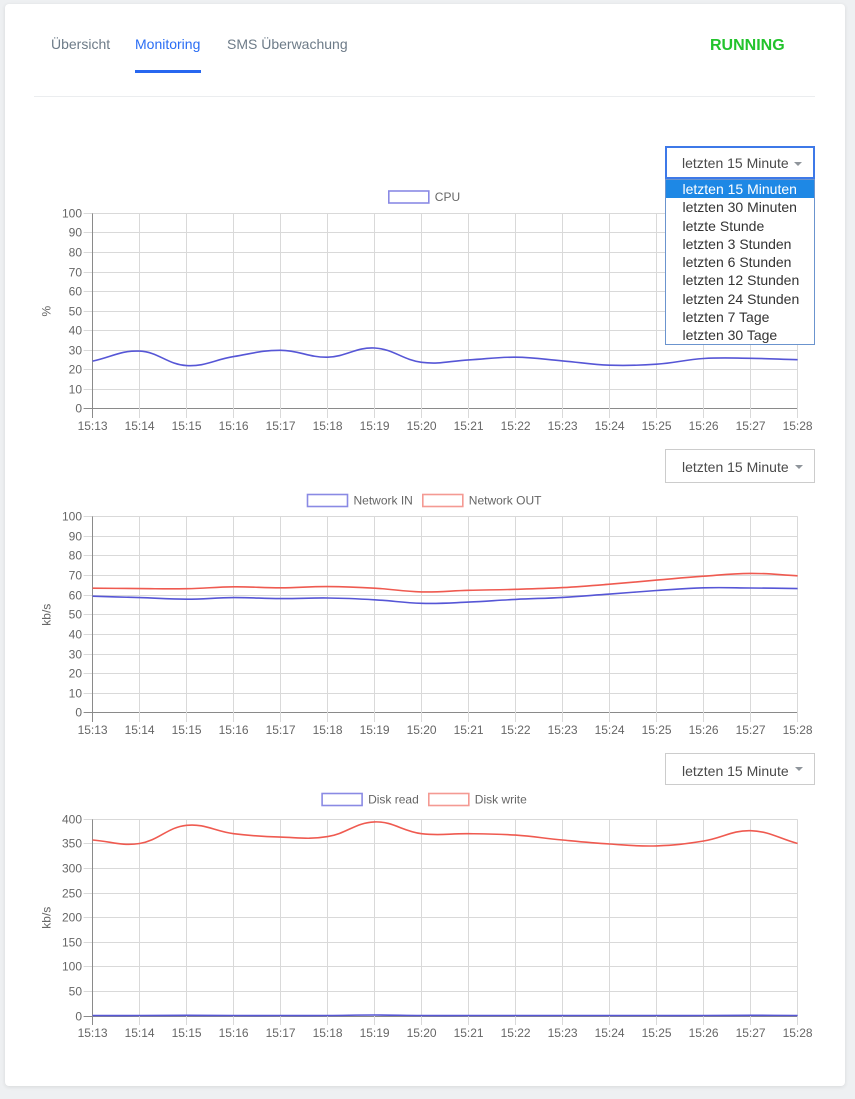 This screenshot has width=855, height=1099. What do you see at coordinates (505, 501) in the screenshot?
I see `svg-text: Network OUT` at bounding box center [505, 501].